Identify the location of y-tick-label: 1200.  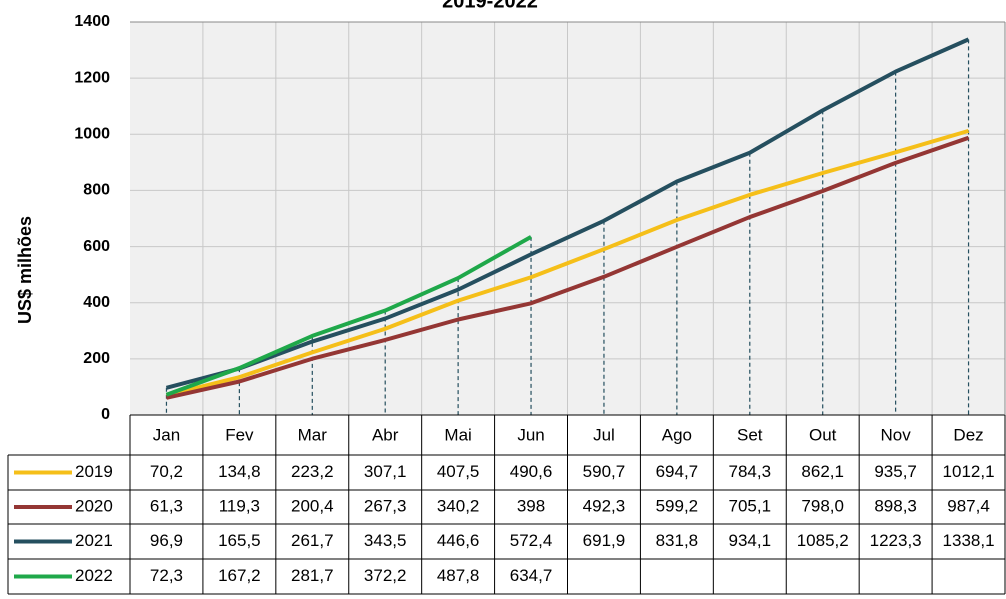
(92, 77).